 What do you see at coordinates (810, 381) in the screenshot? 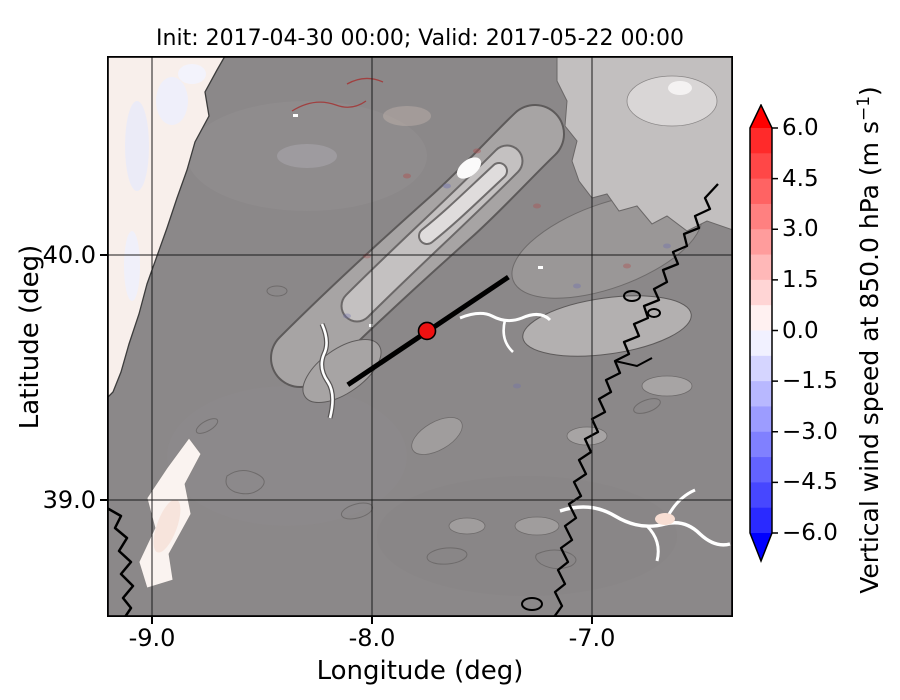
I see `colorbar-tick-label: −1.5` at bounding box center [810, 381].